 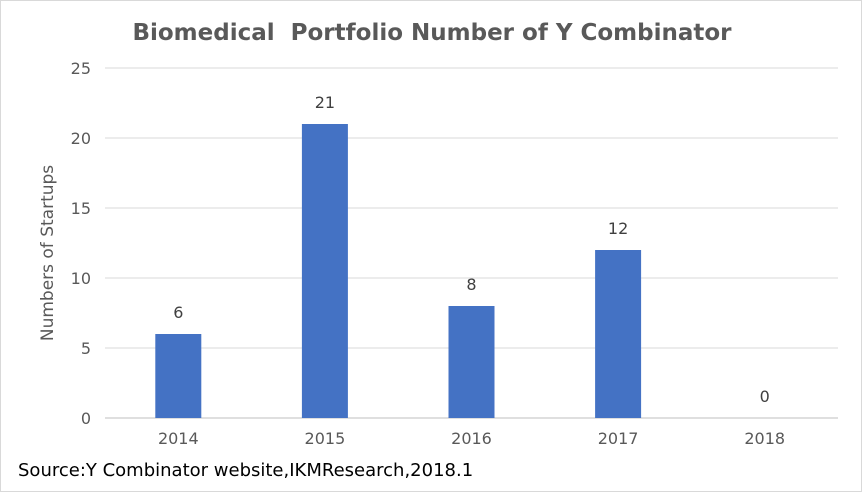 I want to click on data-label: 0, so click(x=765, y=396).